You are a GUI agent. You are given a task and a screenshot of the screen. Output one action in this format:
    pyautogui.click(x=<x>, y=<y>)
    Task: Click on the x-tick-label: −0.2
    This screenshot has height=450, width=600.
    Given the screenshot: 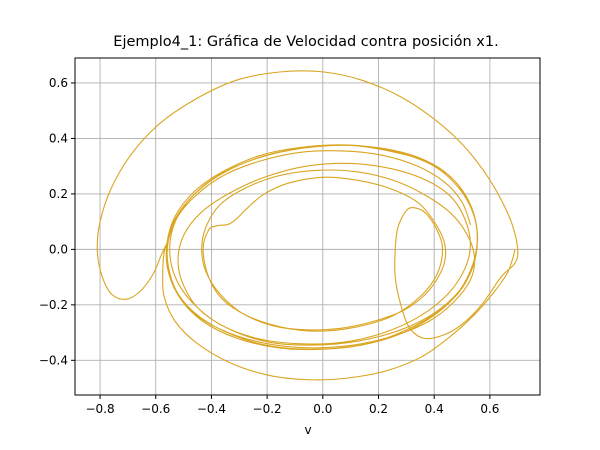 What is the action you would take?
    pyautogui.click(x=267, y=409)
    